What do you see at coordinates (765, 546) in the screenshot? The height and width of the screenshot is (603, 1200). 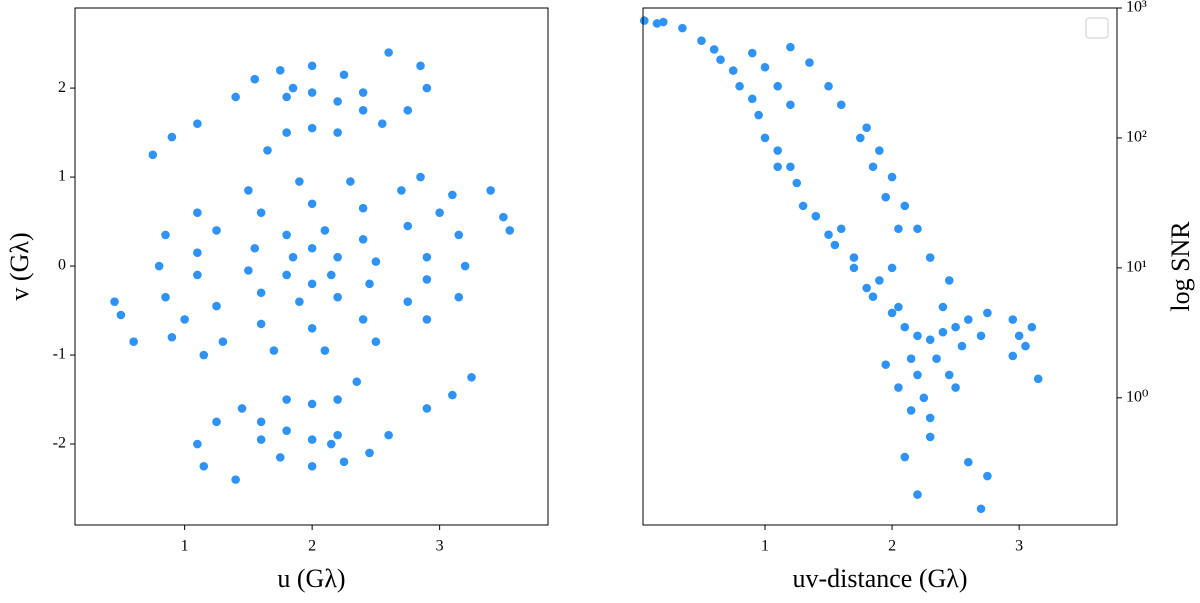 I see `x-tick-label: 1` at bounding box center [765, 546].